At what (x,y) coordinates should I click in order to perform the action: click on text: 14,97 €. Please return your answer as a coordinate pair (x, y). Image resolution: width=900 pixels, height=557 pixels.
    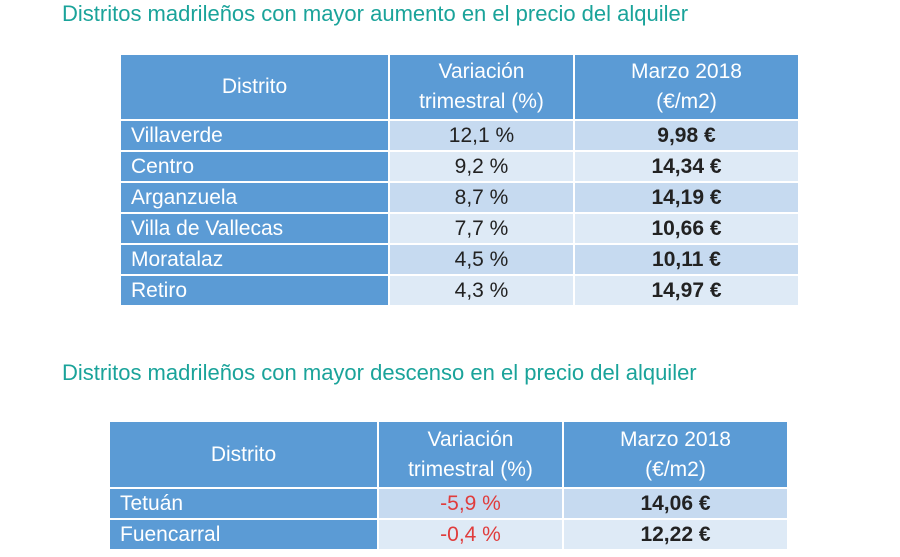
    Looking at the image, I should click on (686, 290).